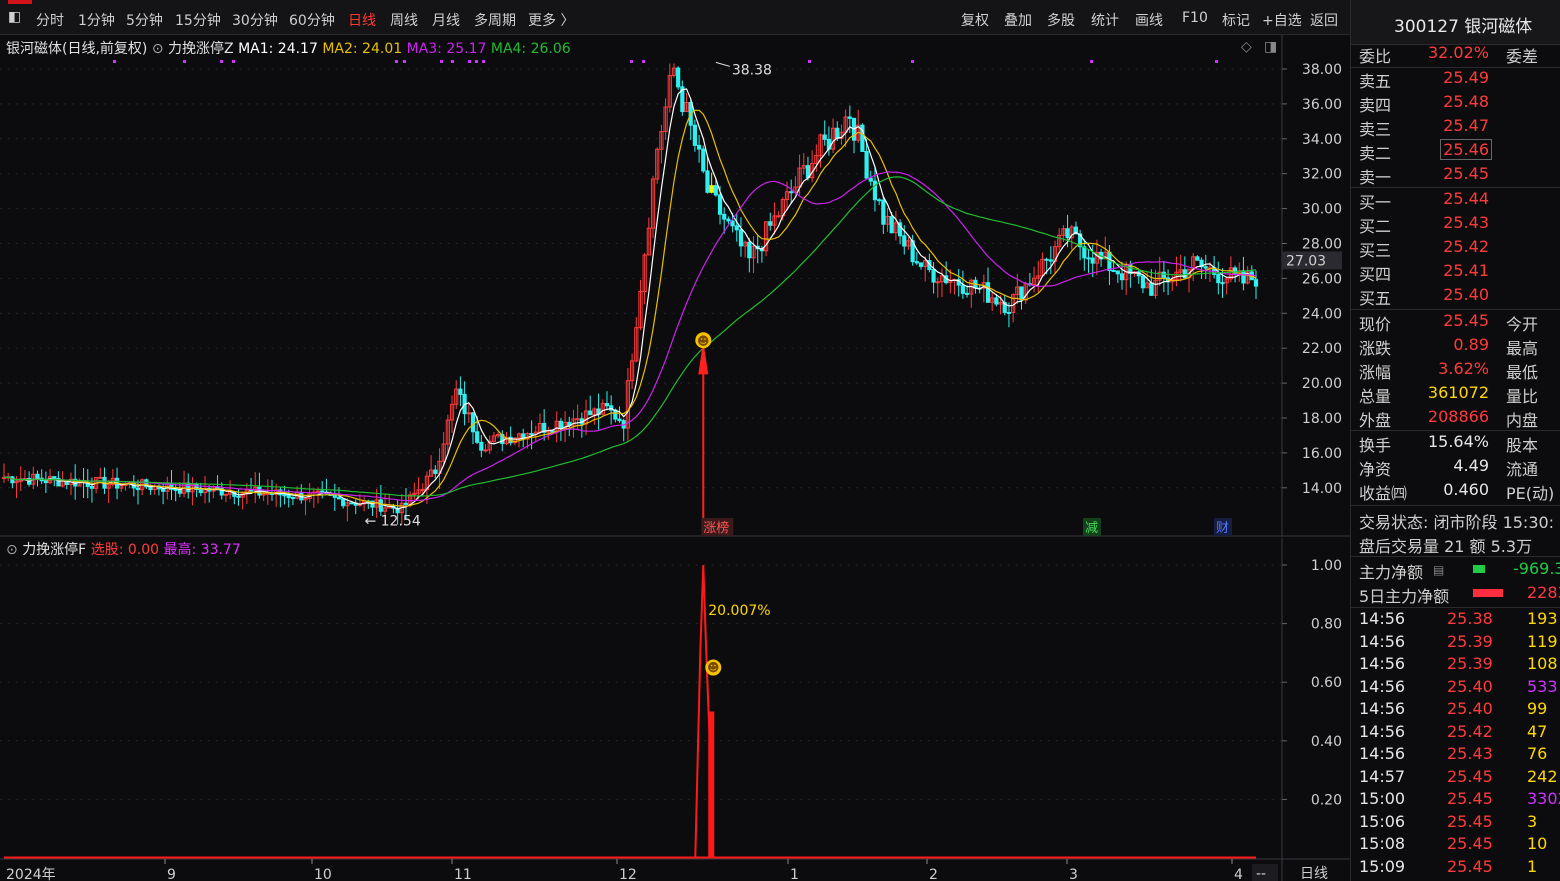 The image size is (1560, 881). What do you see at coordinates (1322, 279) in the screenshot?
I see `price-tick-label: 26.00` at bounding box center [1322, 279].